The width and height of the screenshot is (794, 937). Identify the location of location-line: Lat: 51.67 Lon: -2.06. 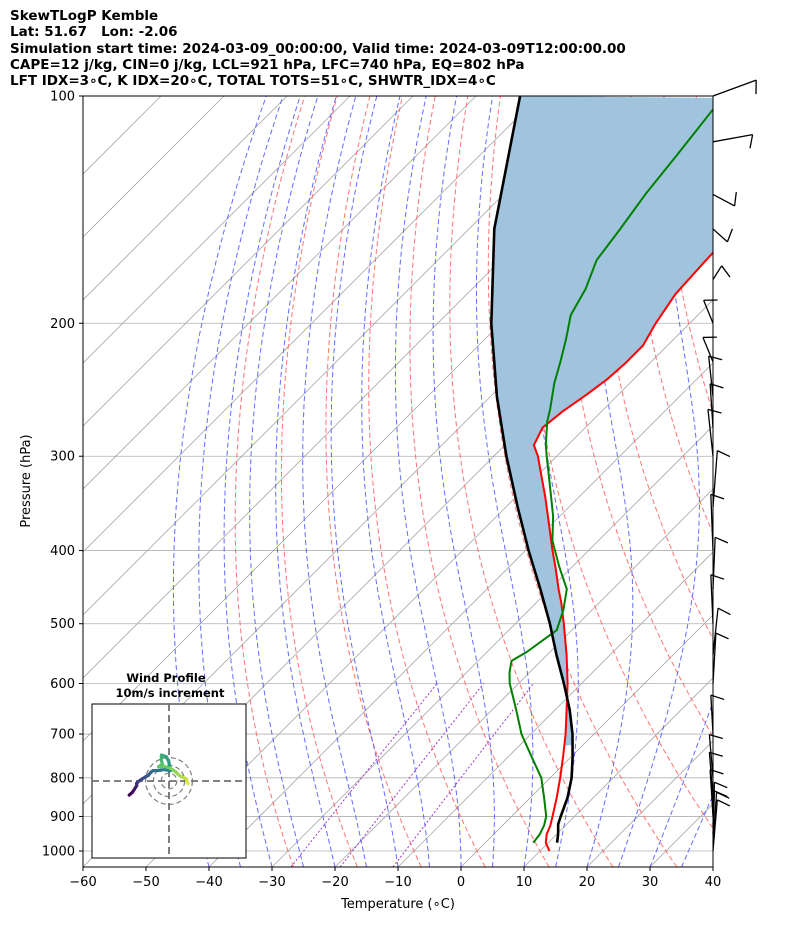
(94, 32).